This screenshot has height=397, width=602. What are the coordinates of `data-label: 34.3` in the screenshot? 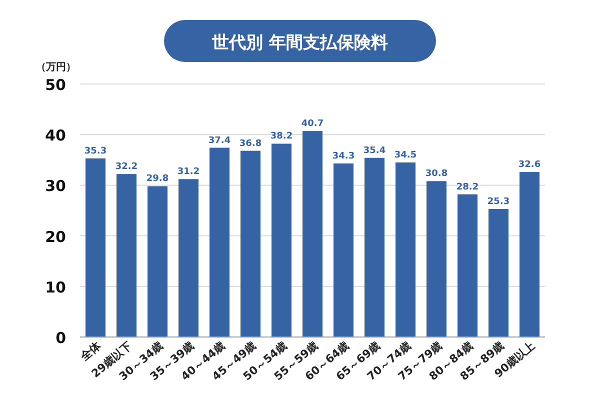 It's located at (343, 156).